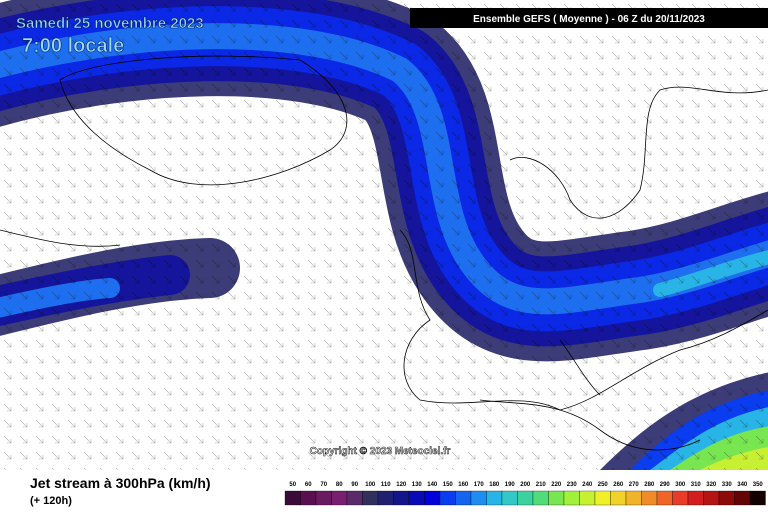  Describe the element at coordinates (354, 485) in the screenshot. I see `legend-label: 90` at that location.